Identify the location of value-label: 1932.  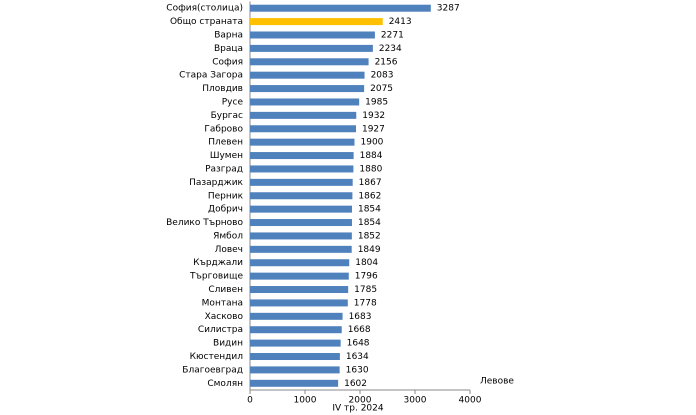
(373, 116).